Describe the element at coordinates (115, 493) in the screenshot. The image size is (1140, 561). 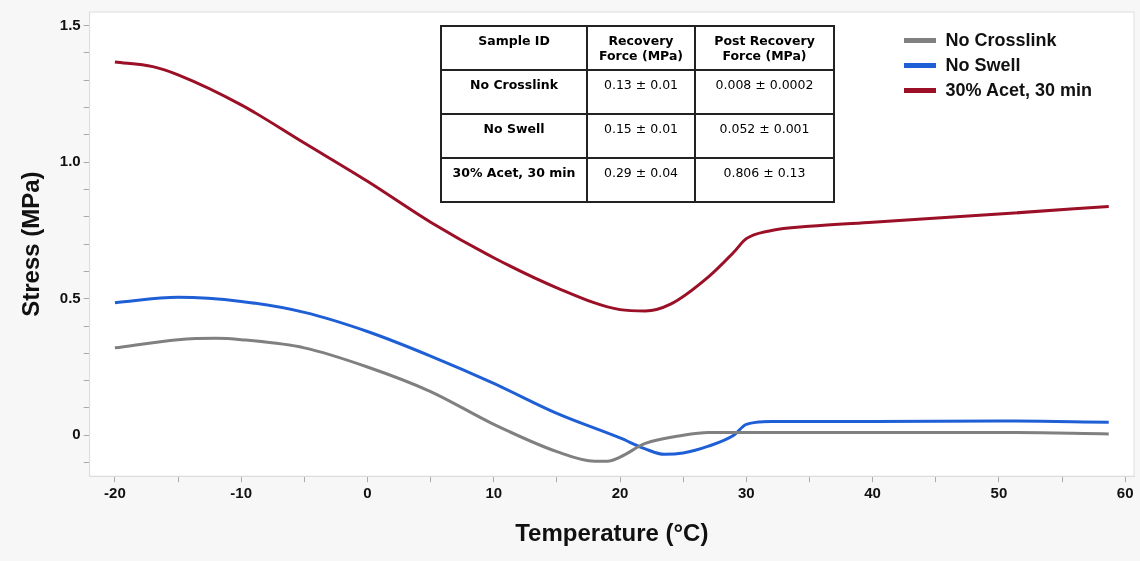
I see `x-tick-label: -20` at that location.